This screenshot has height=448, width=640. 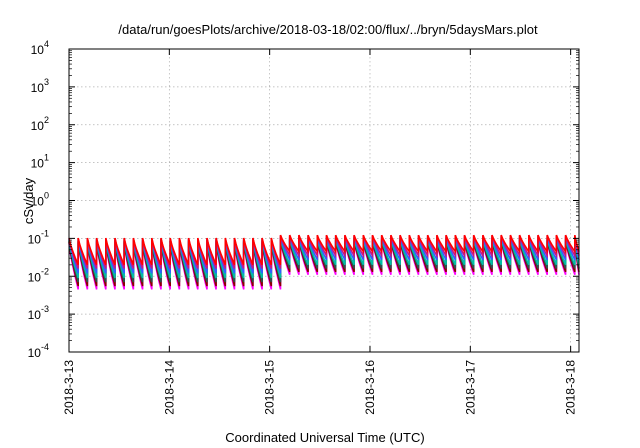 I want to click on y-tick-exponent: 4, so click(x=46, y=44).